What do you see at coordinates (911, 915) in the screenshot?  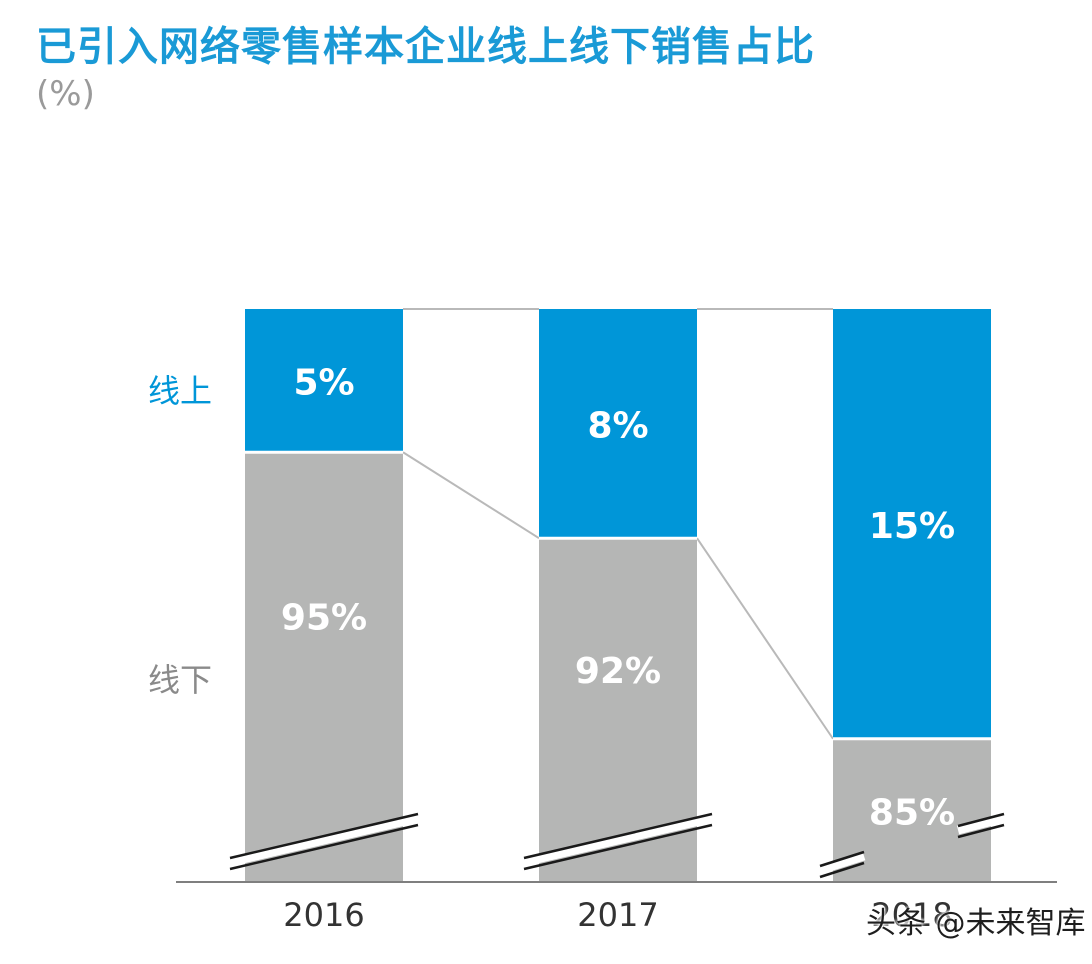 I see `x-tick-label-2018: 2018` at bounding box center [911, 915].